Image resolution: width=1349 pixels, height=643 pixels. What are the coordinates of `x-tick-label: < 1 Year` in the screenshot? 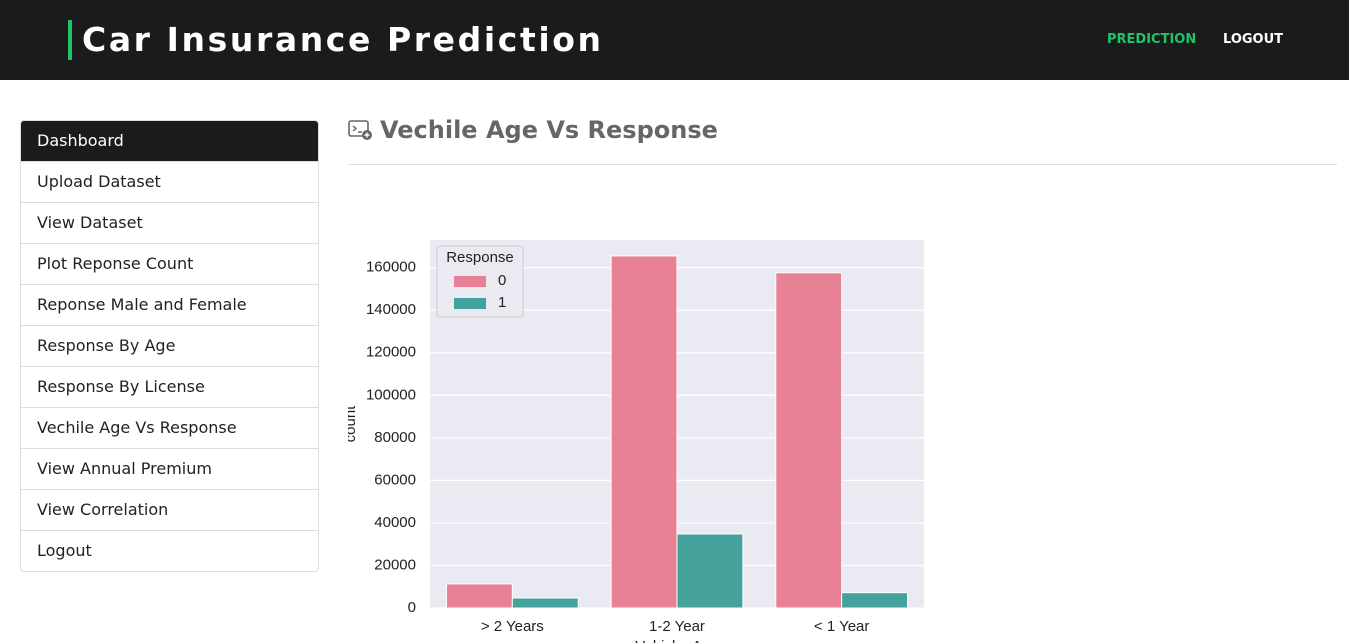 It's located at (841, 626).